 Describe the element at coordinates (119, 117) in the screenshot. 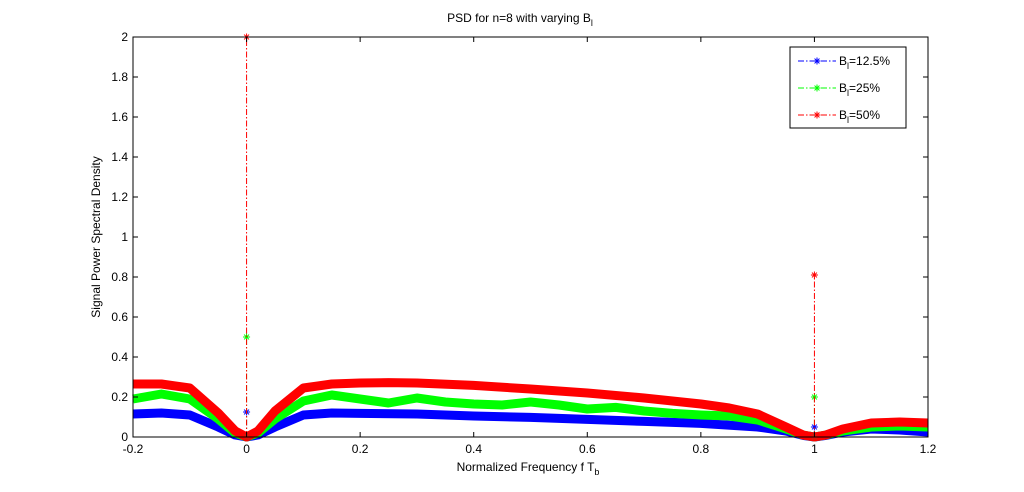

I see `y-tick-label-8: 1.6` at that location.